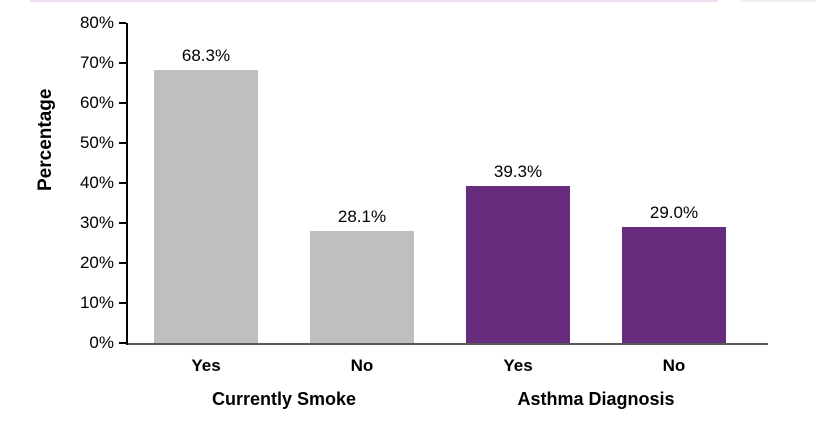 Image resolution: width=816 pixels, height=437 pixels. What do you see at coordinates (518, 171) in the screenshot?
I see `bar-value-label: 39.3%` at bounding box center [518, 171].